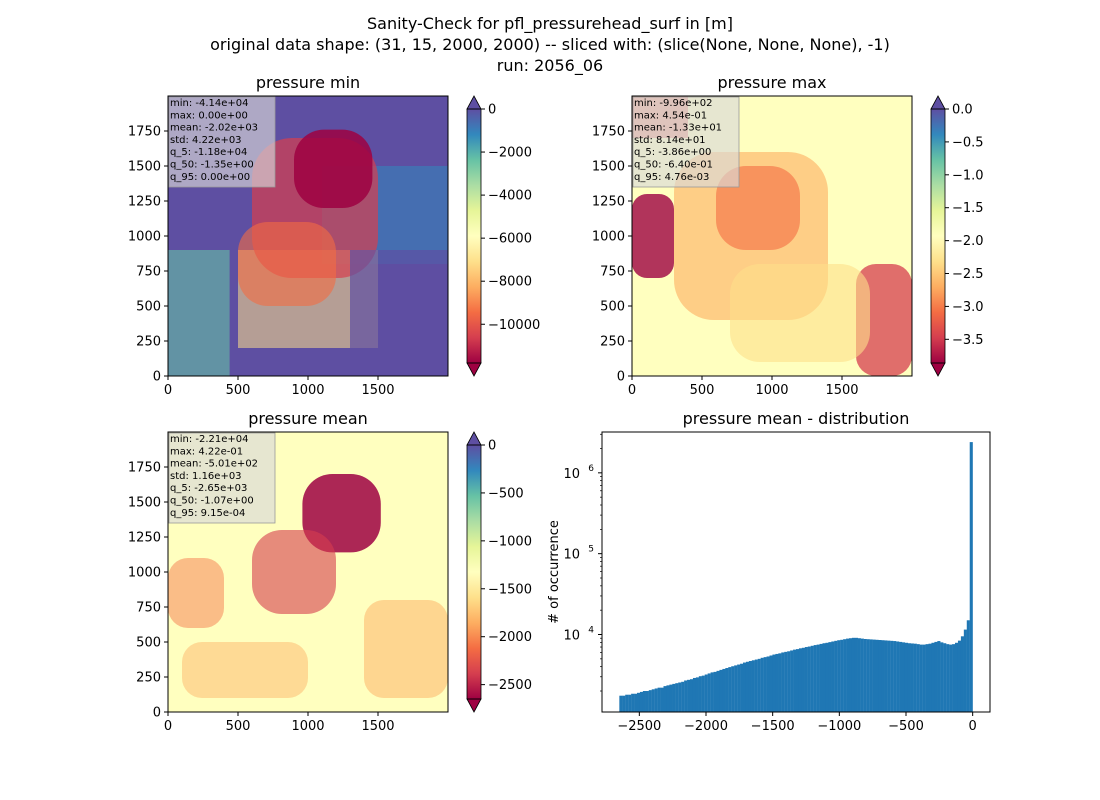  Describe the element at coordinates (207, 513) in the screenshot. I see `stats-line: q_95: 9.15e-04` at that location.